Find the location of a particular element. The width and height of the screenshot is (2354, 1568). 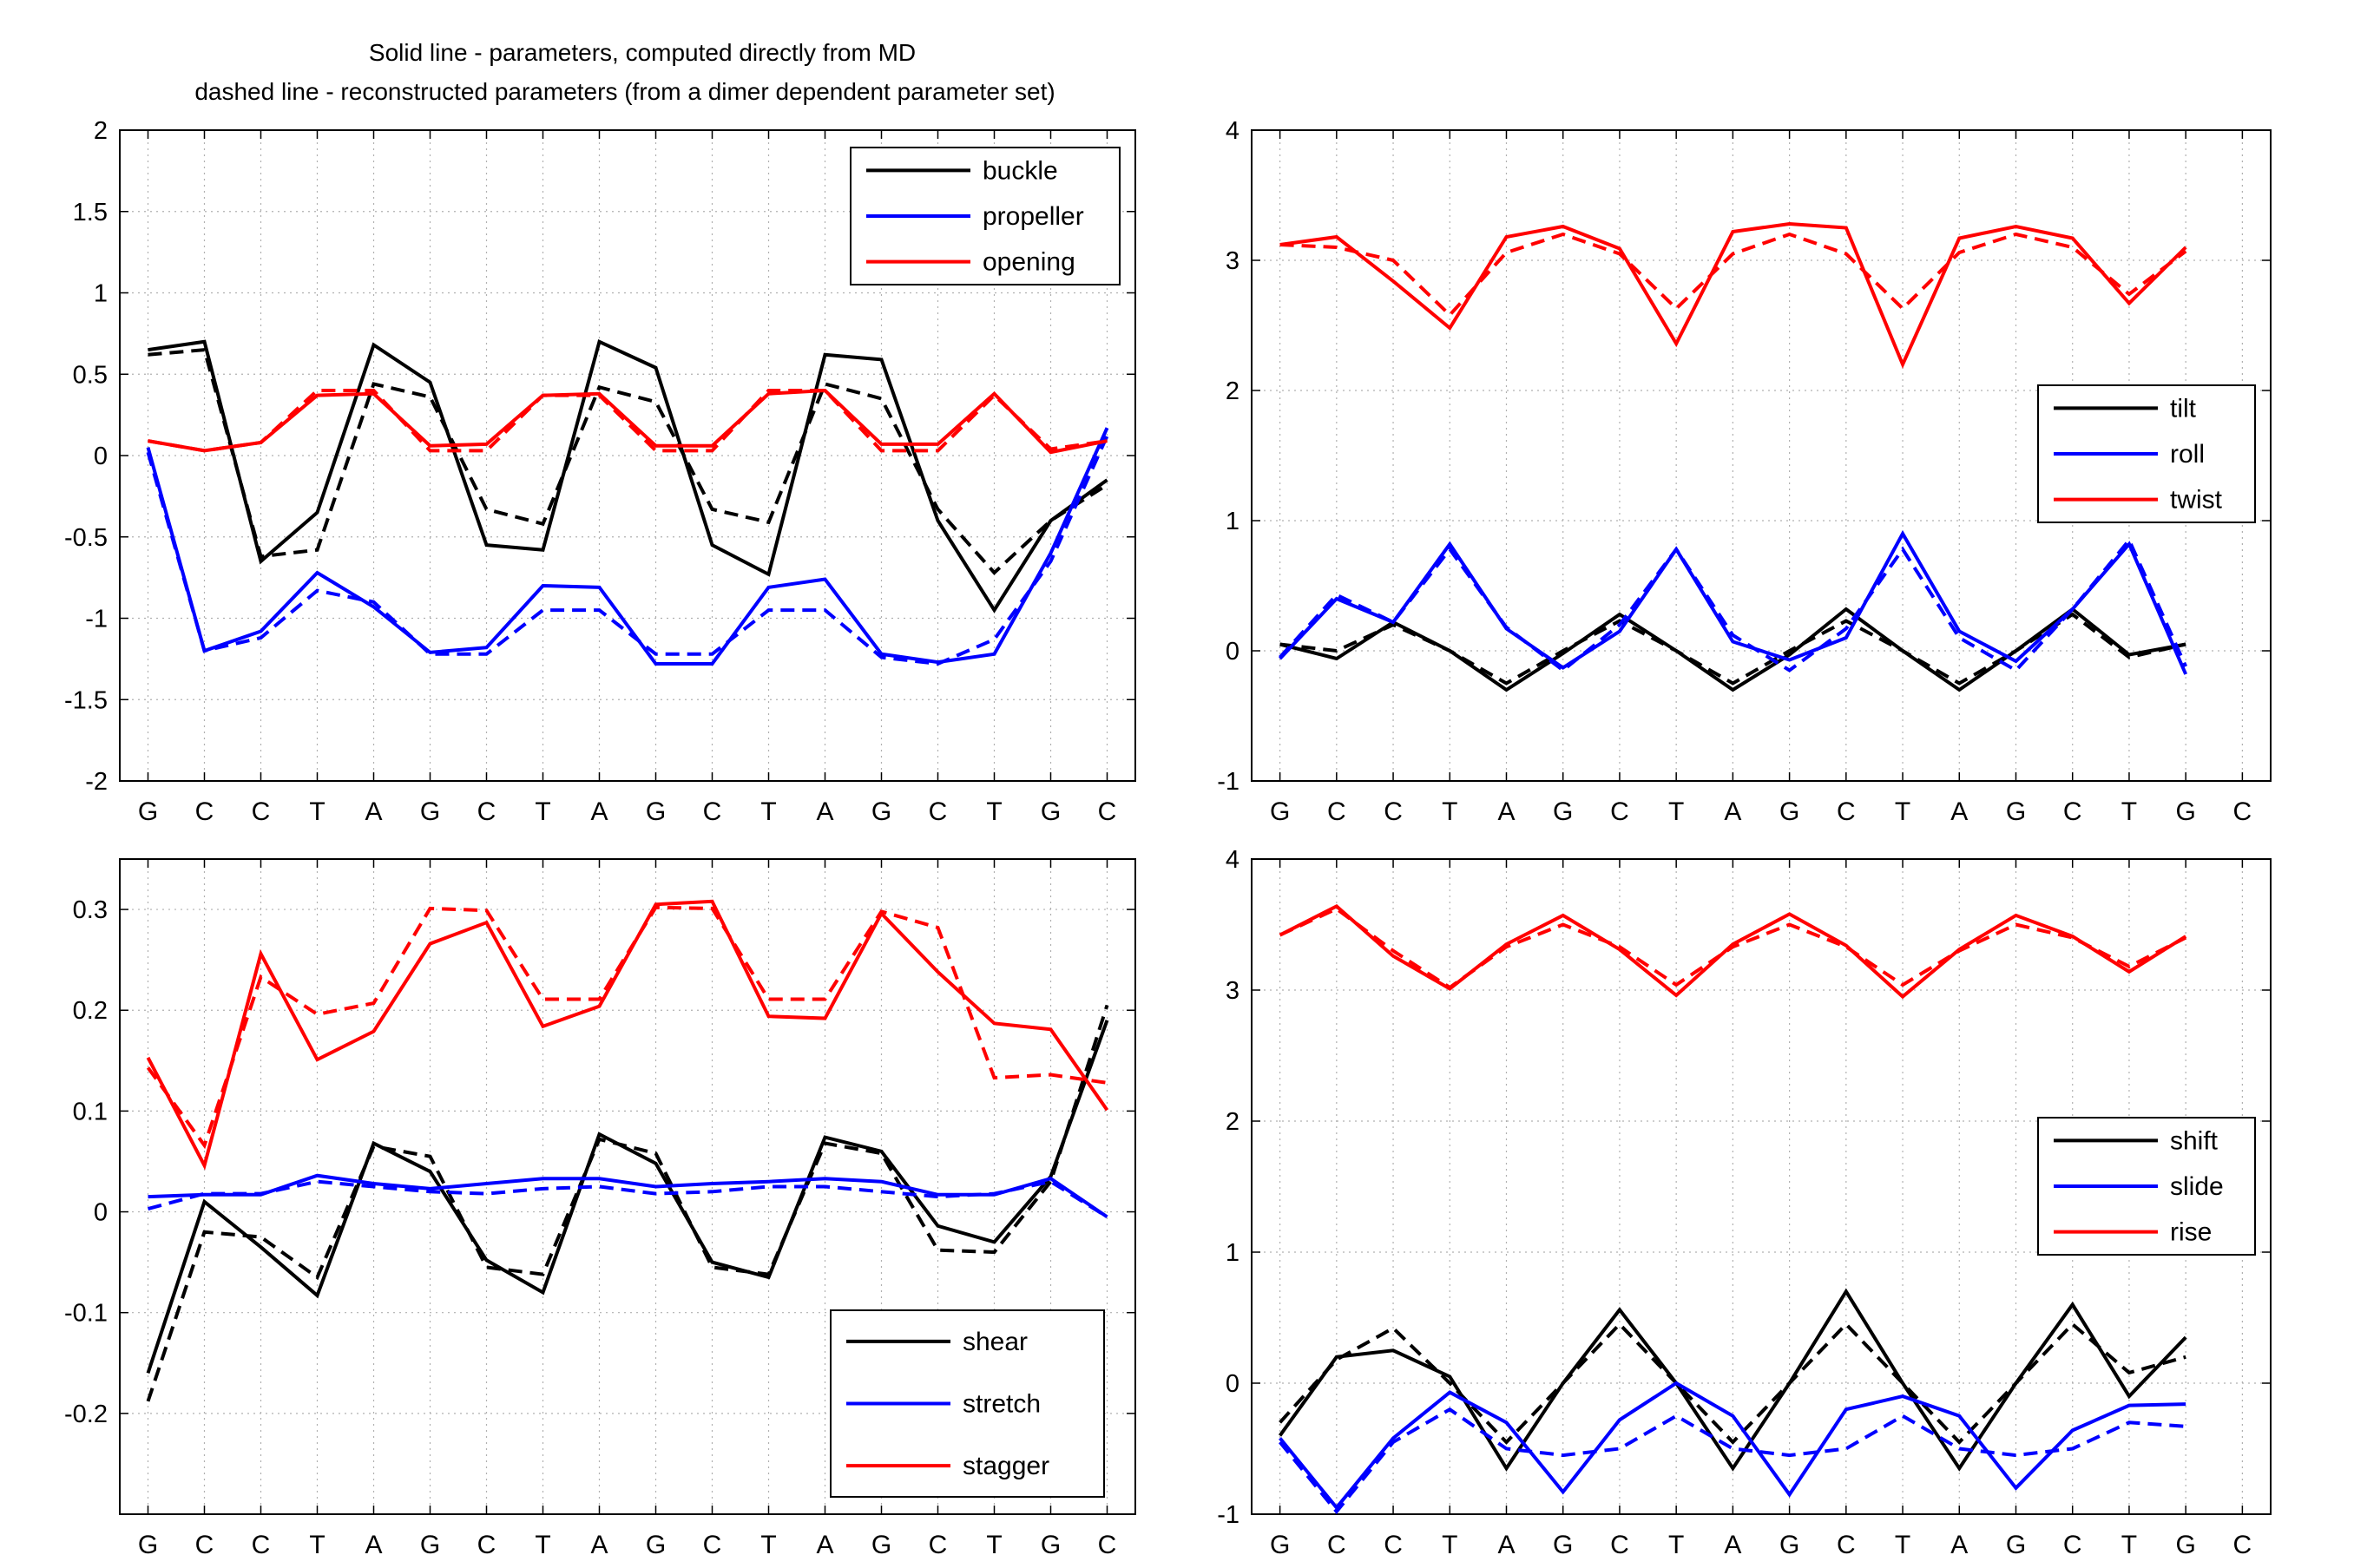

series-line-buckle-solid is located at coordinates (628, 475).